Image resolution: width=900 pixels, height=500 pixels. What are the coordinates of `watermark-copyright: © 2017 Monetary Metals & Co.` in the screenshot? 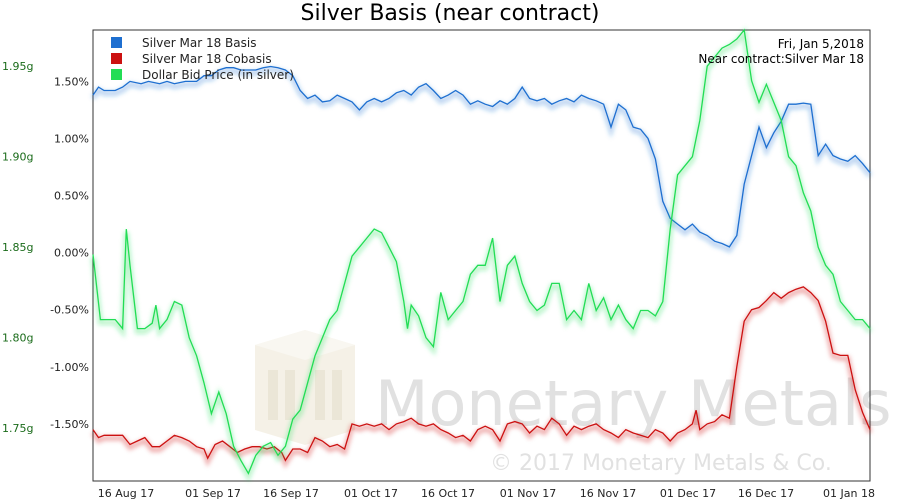 It's located at (661, 463).